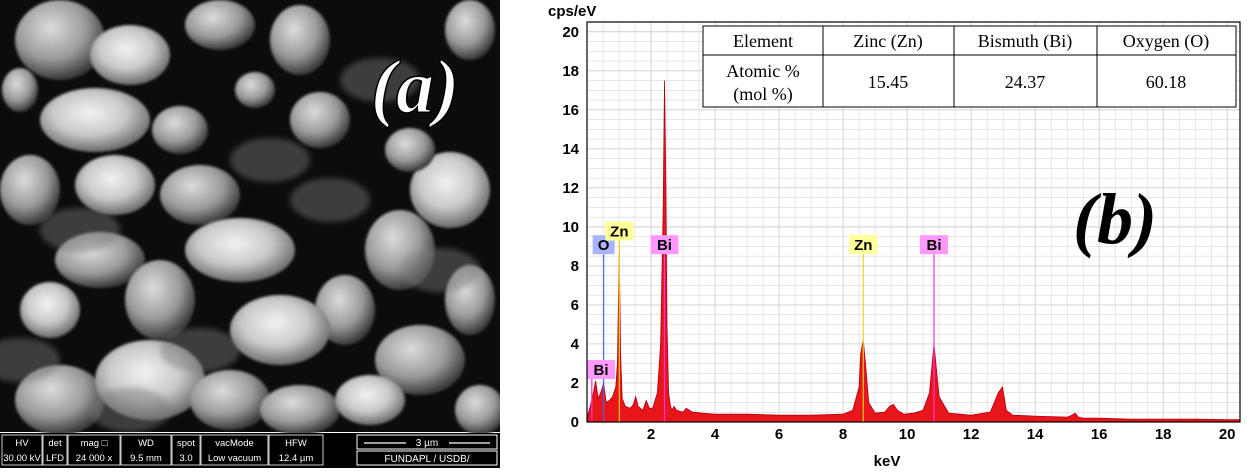 Image resolution: width=1247 pixels, height=473 pixels. I want to click on x-tick-label: 16, so click(1099, 434).